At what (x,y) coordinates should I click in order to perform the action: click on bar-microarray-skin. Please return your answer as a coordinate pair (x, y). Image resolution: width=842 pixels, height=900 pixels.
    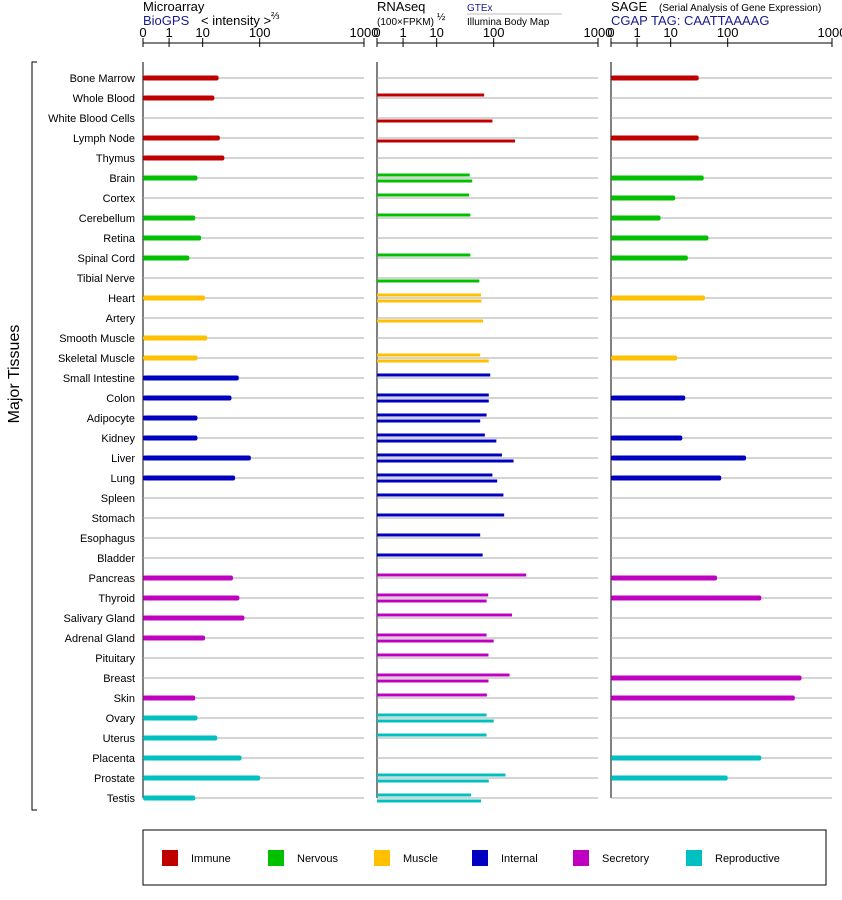
    Looking at the image, I should click on (169, 698).